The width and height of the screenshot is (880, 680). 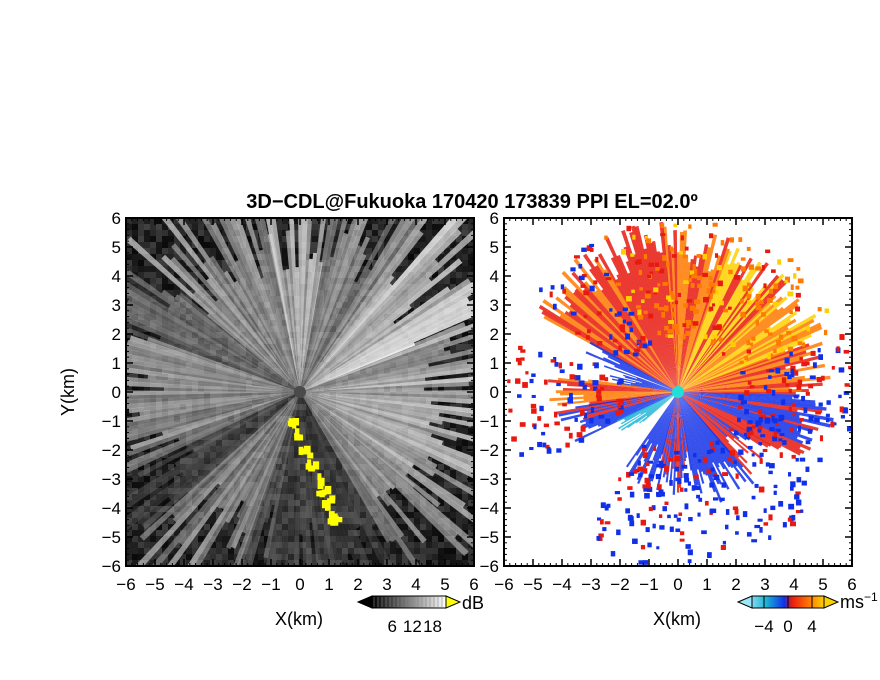 What do you see at coordinates (473, 584) in the screenshot?
I see `snr-x-tick-label: 6` at bounding box center [473, 584].